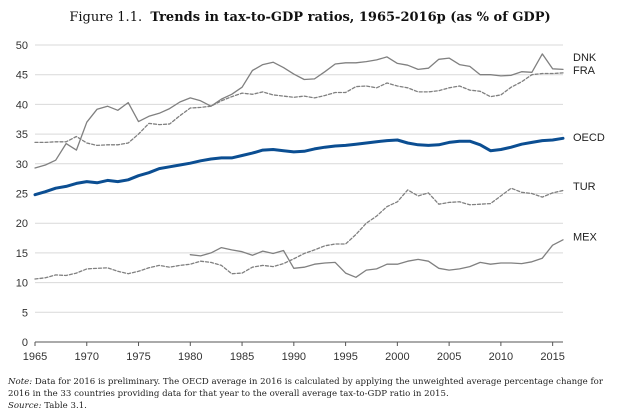 The image size is (620, 417). What do you see at coordinates (345, 357) in the screenshot?
I see `x-tick-label: 1995` at bounding box center [345, 357].